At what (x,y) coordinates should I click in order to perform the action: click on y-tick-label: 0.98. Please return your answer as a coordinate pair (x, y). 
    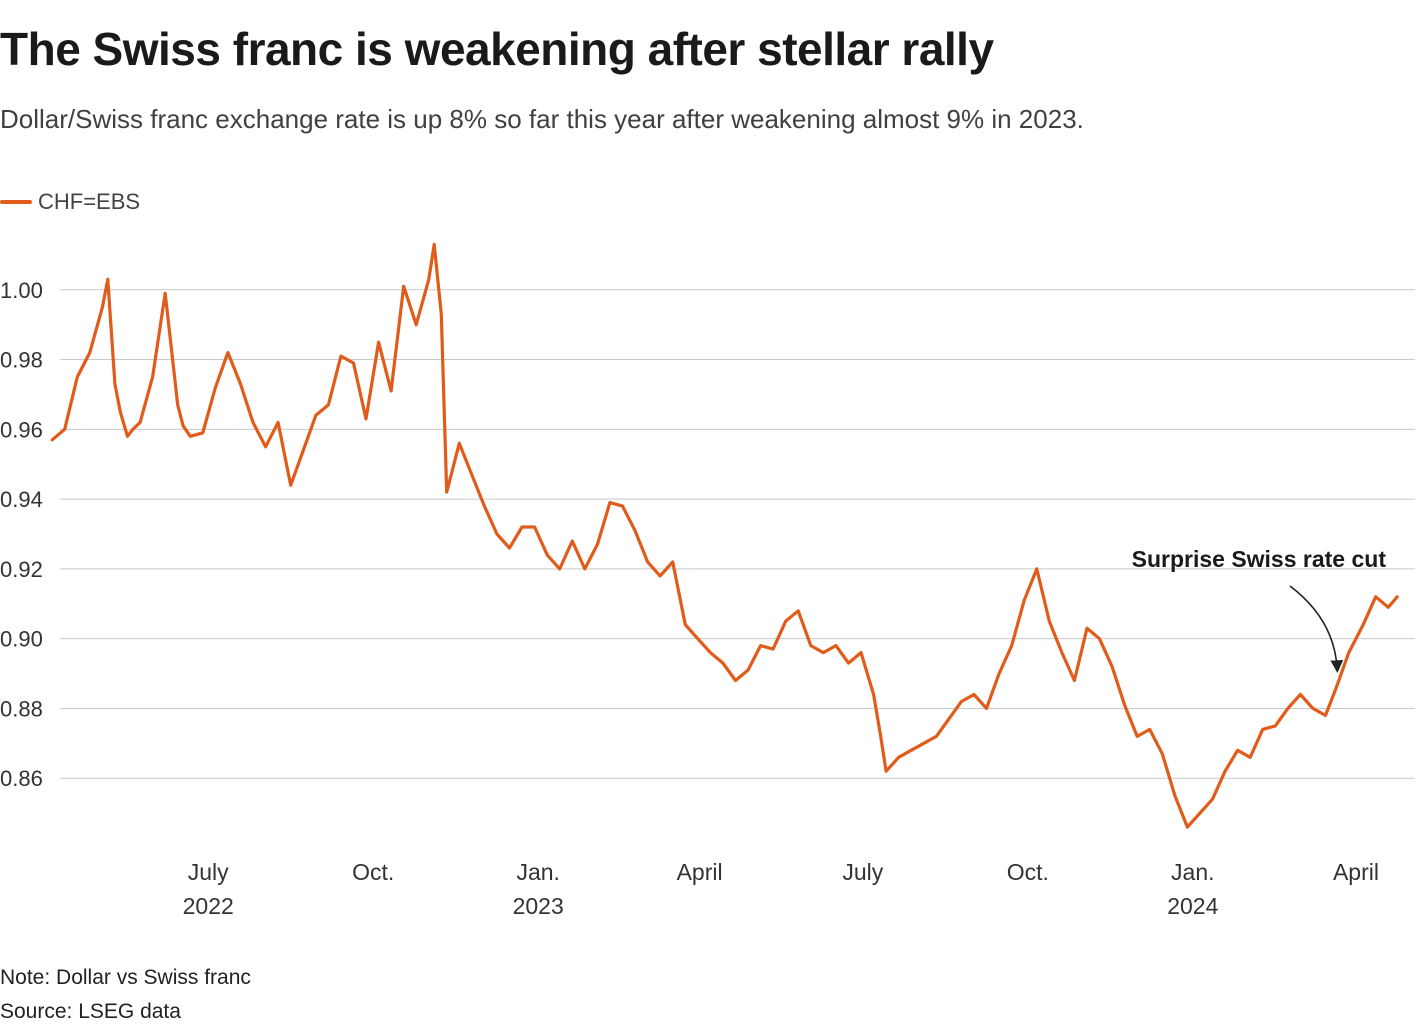
    Looking at the image, I should click on (21, 360).